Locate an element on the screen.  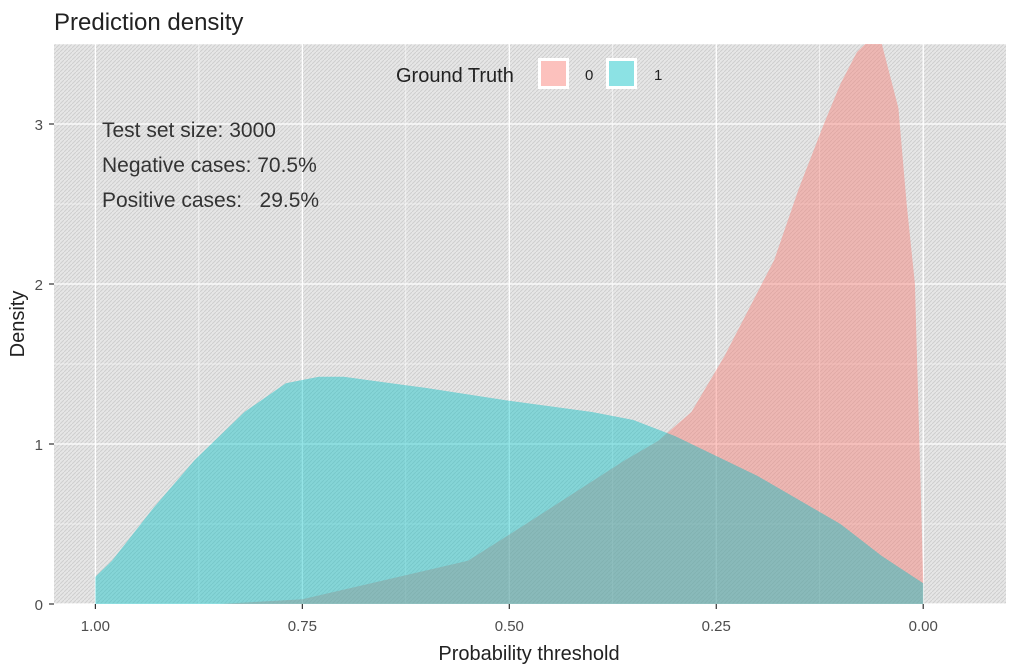
annotation-test-set-size: Test set size: 3000 is located at coordinates (189, 130).